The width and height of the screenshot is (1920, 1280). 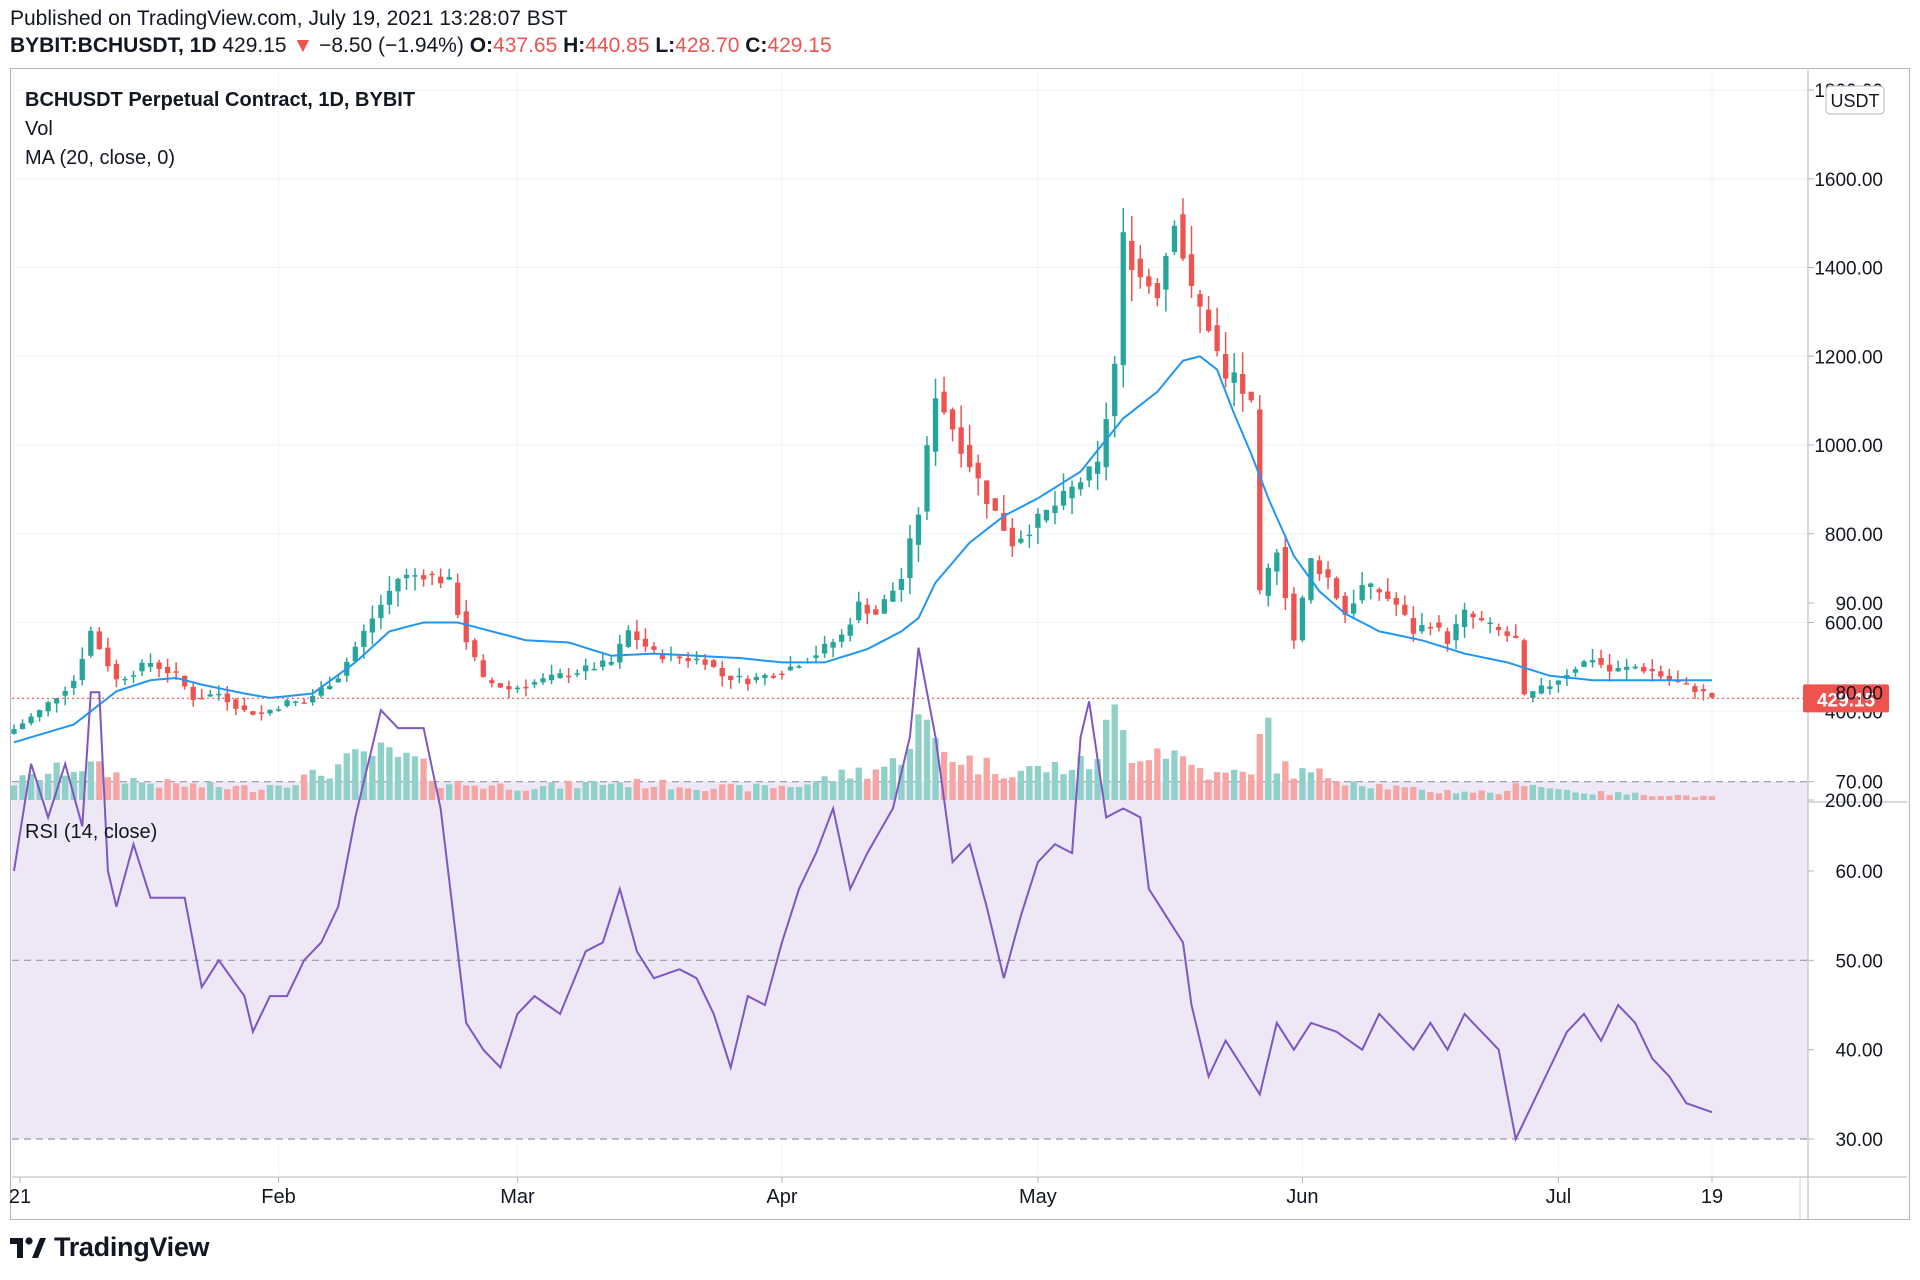 I want to click on price-tick-label: 1600.00, so click(x=1848, y=180).